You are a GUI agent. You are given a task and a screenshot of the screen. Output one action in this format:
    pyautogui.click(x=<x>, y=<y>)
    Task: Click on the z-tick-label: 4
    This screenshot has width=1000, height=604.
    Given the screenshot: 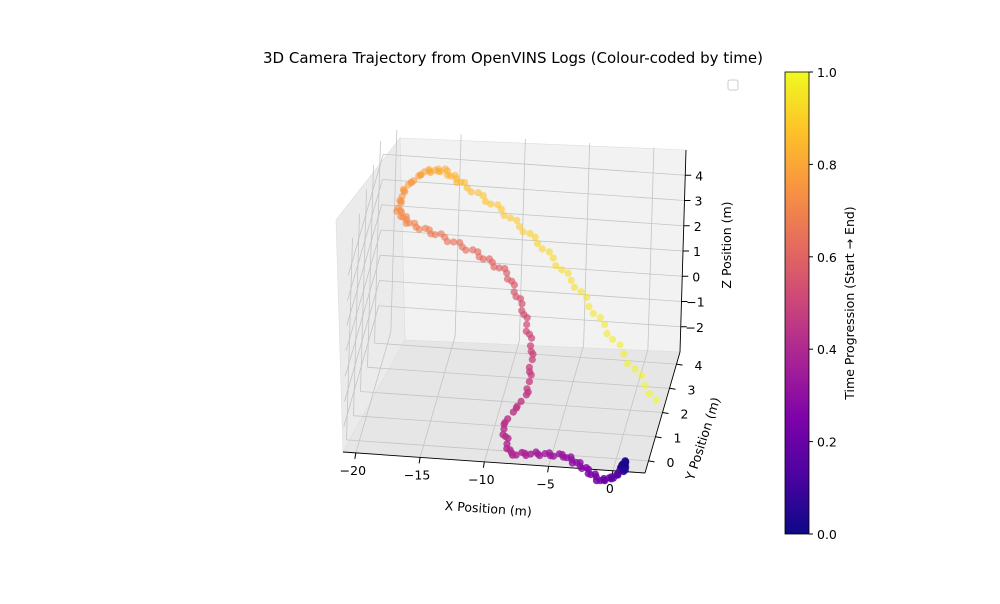 What is the action you would take?
    pyautogui.click(x=699, y=175)
    